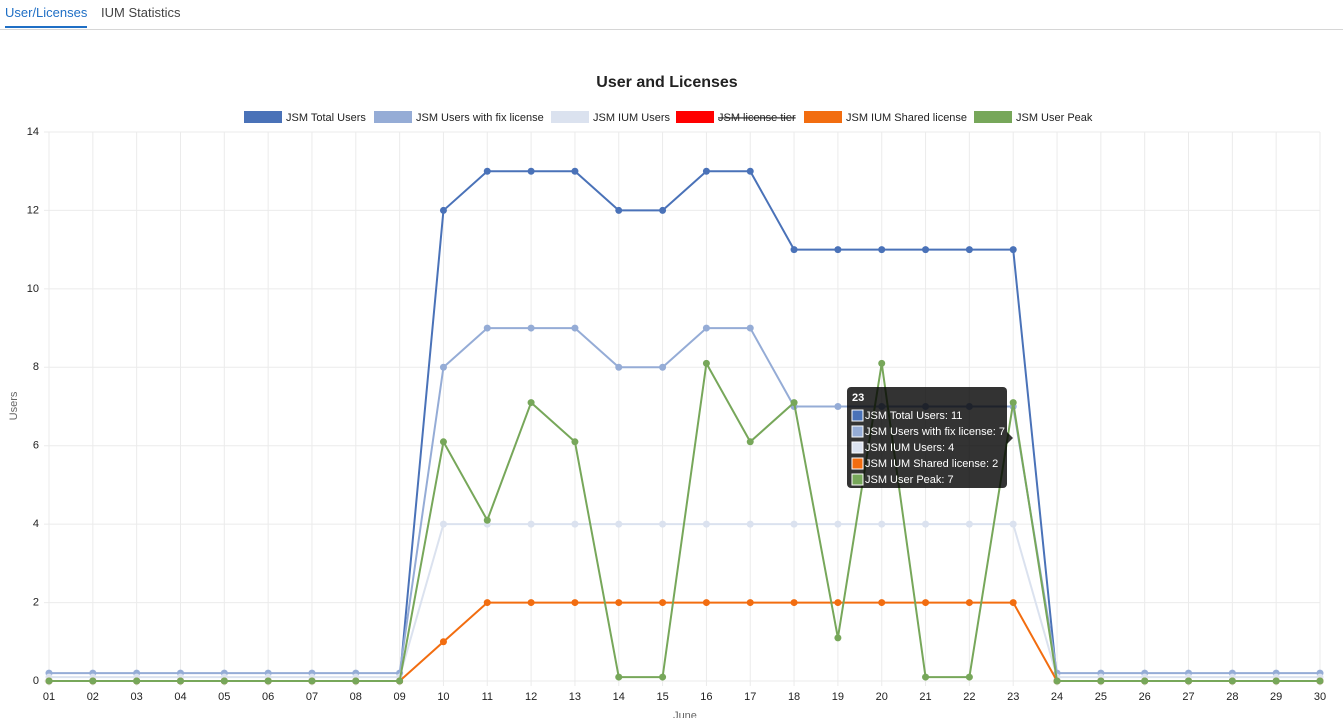 The image size is (1343, 718). I want to click on legend-item: JSM IUM Shared license, so click(885, 117).